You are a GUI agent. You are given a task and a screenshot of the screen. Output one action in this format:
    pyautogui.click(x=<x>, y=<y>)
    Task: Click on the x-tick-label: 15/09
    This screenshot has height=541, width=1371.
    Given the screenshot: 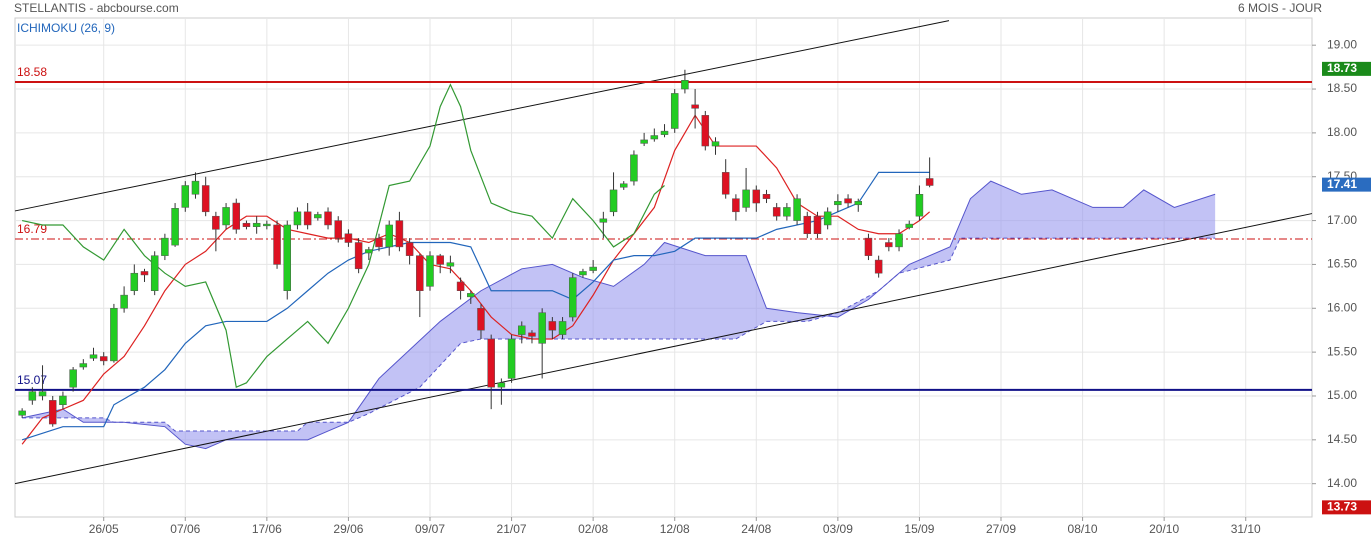 What is the action you would take?
    pyautogui.click(x=919, y=529)
    